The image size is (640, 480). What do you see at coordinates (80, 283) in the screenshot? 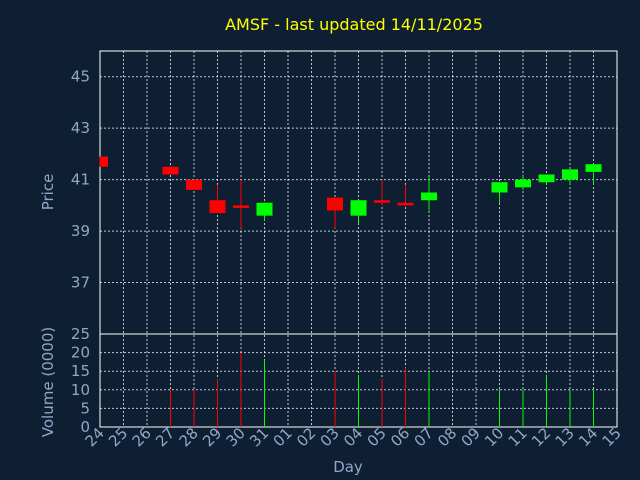
I see `price-tick-label: 37` at bounding box center [80, 283].